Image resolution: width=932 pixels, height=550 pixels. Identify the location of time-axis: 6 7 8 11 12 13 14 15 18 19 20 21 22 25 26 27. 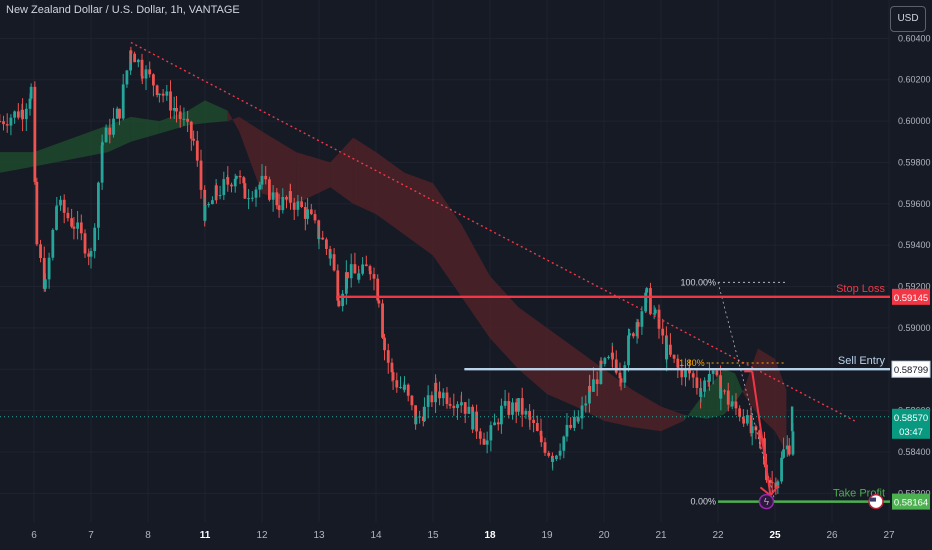
(466, 536).